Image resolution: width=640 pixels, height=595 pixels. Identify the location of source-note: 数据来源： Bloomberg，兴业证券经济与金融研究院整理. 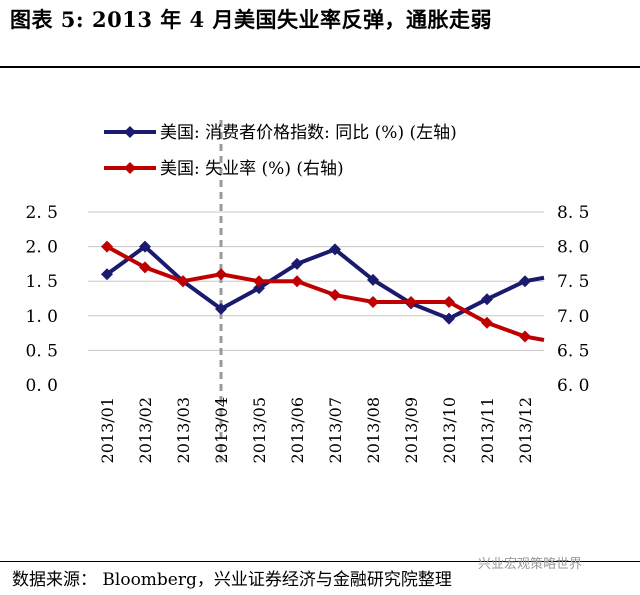
(232, 580).